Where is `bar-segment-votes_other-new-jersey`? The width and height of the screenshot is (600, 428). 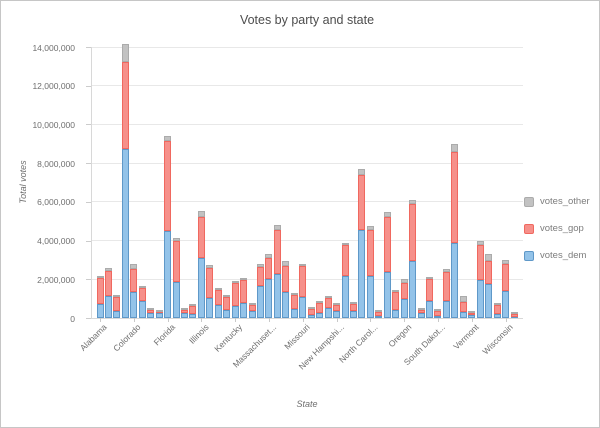
bar-segment-votes_other-new-jersey is located at coordinates (345, 244).